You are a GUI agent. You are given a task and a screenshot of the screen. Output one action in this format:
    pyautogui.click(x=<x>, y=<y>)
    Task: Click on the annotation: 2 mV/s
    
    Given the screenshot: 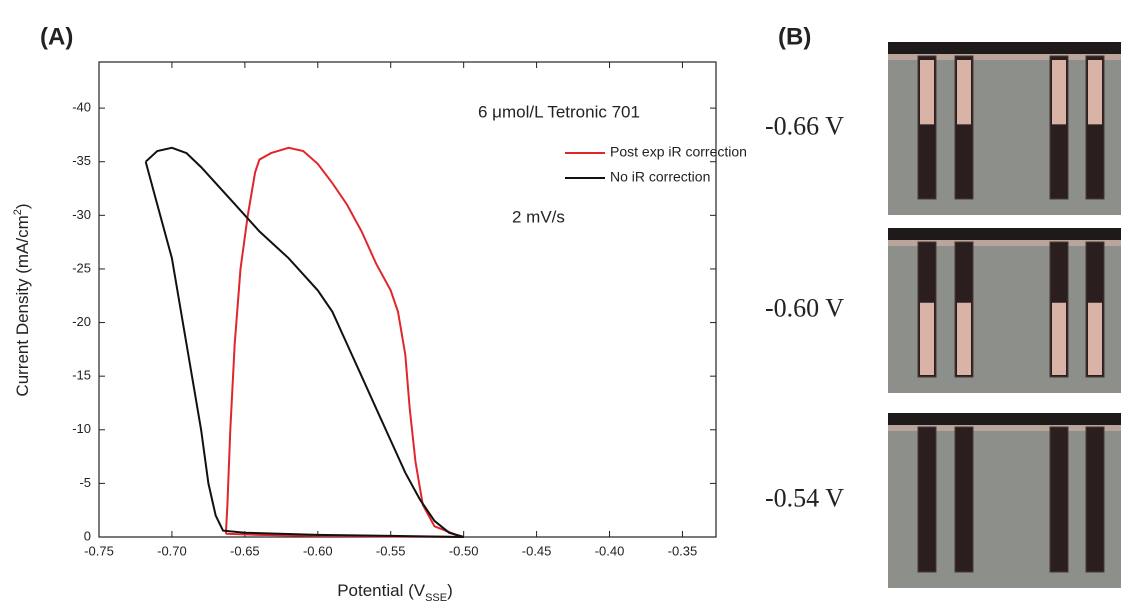 What is the action you would take?
    pyautogui.click(x=538, y=216)
    